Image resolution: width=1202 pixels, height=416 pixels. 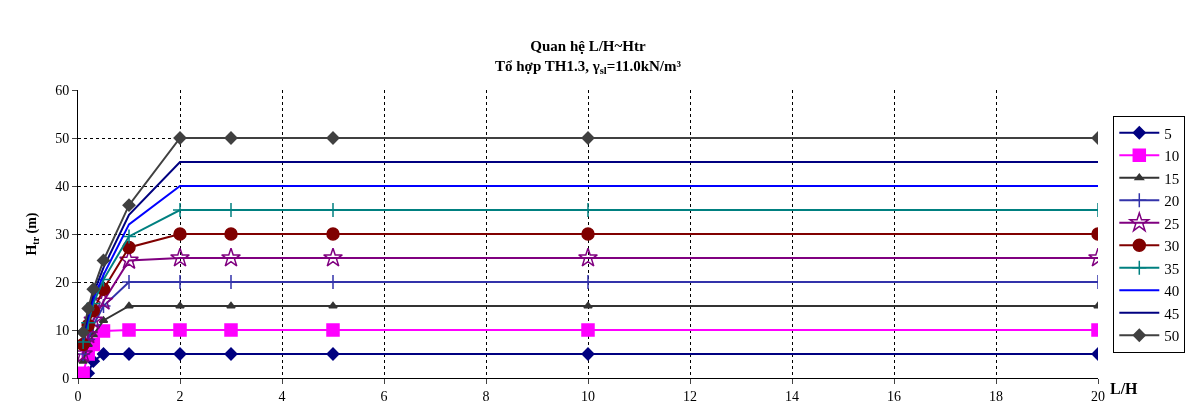 What do you see at coordinates (588, 396) in the screenshot?
I see `x-tick-label: 10` at bounding box center [588, 396].